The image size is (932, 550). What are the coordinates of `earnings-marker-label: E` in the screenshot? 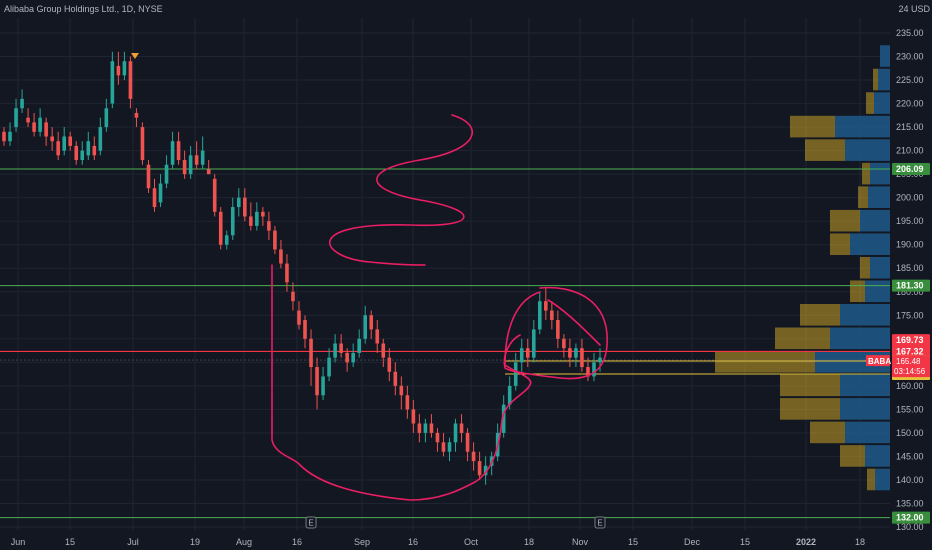 It's located at (599, 523).